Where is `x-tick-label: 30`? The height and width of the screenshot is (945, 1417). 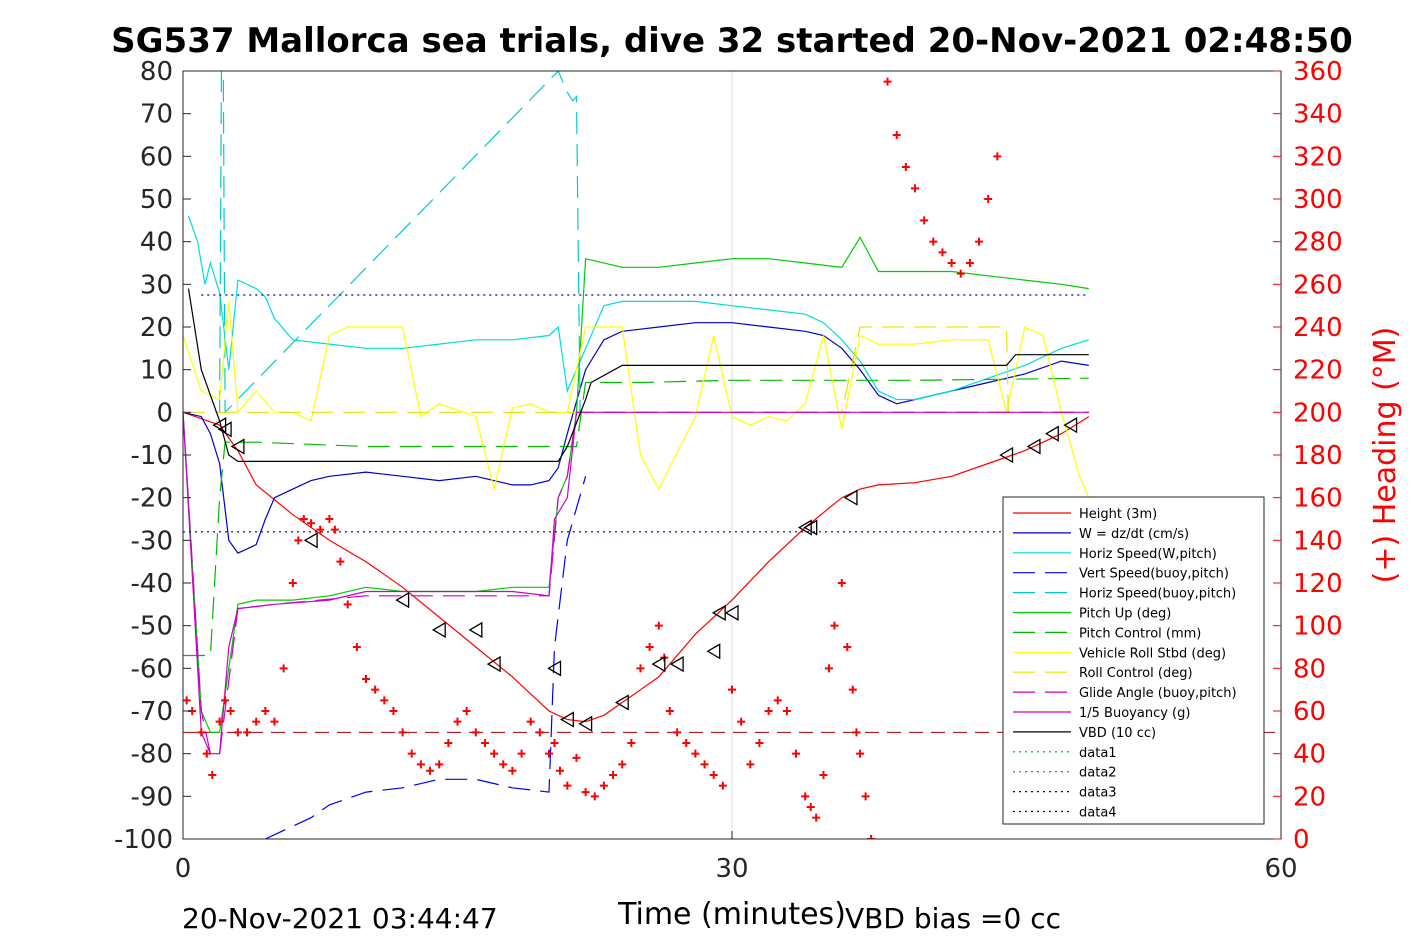
x-tick-label: 30 is located at coordinates (731, 869).